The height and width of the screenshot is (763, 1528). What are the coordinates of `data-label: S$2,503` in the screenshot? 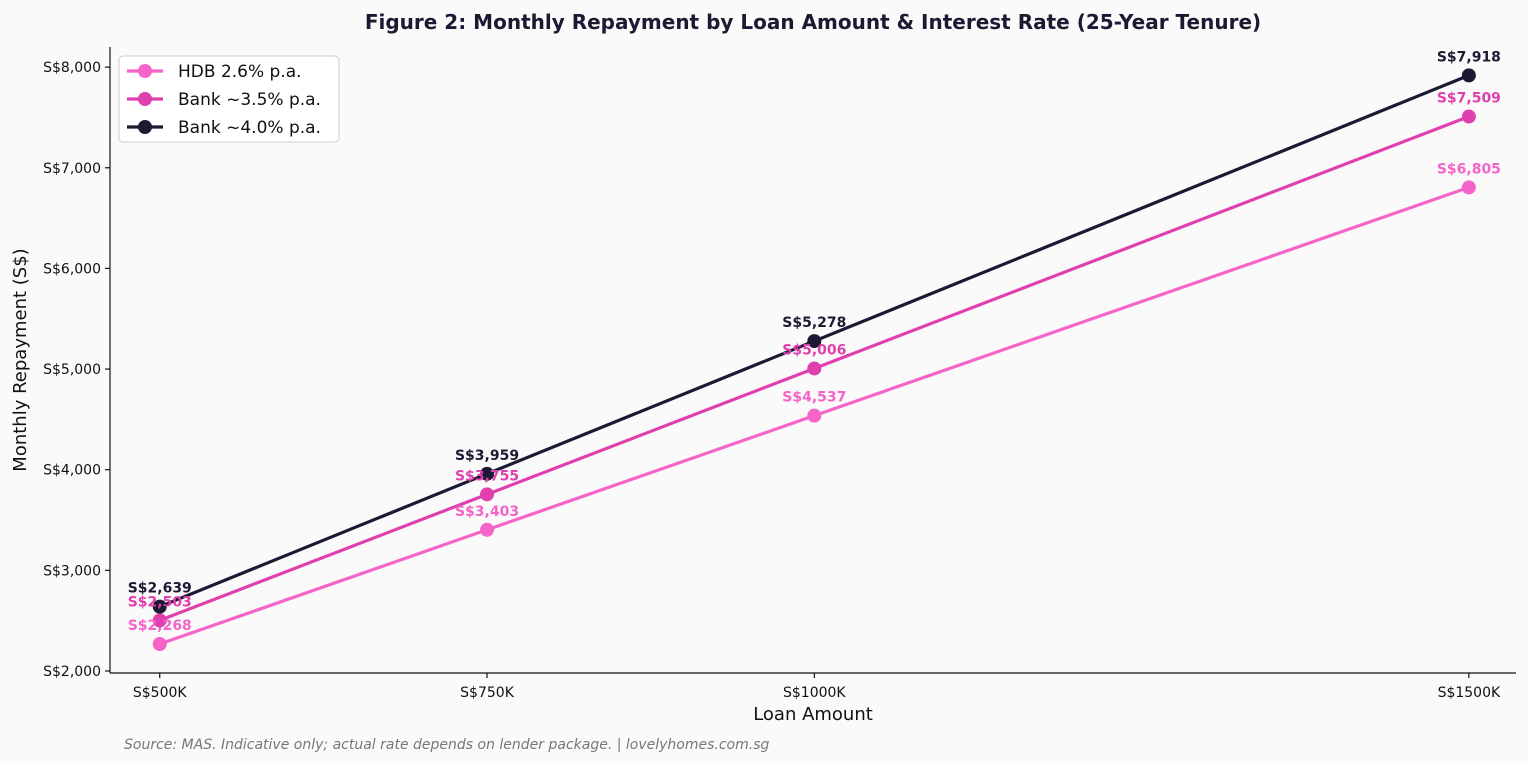 It's located at (160, 602).